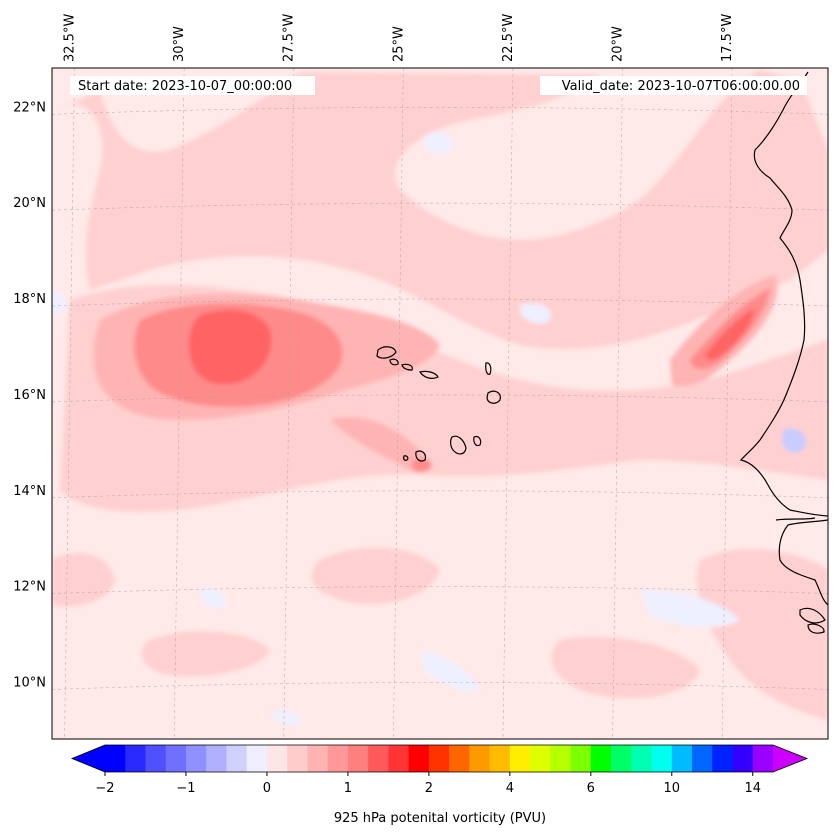 The height and width of the screenshot is (836, 837). I want to click on latitude-tick-label: 22°N, so click(29, 107).